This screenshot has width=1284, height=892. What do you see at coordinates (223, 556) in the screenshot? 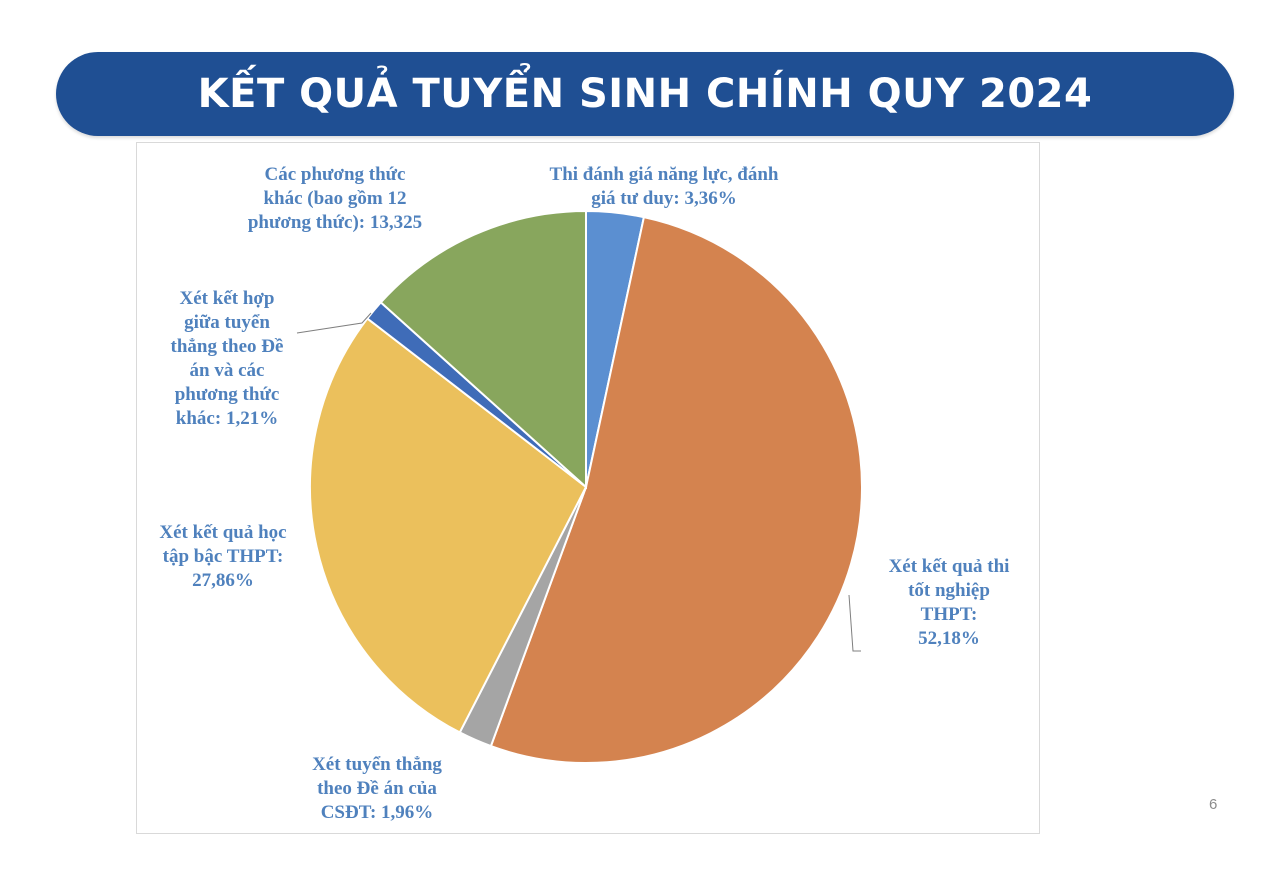
I see `data-label-hoc-tap: Xét kết quả học tập bậc THPT: 27,86%` at bounding box center [223, 556].